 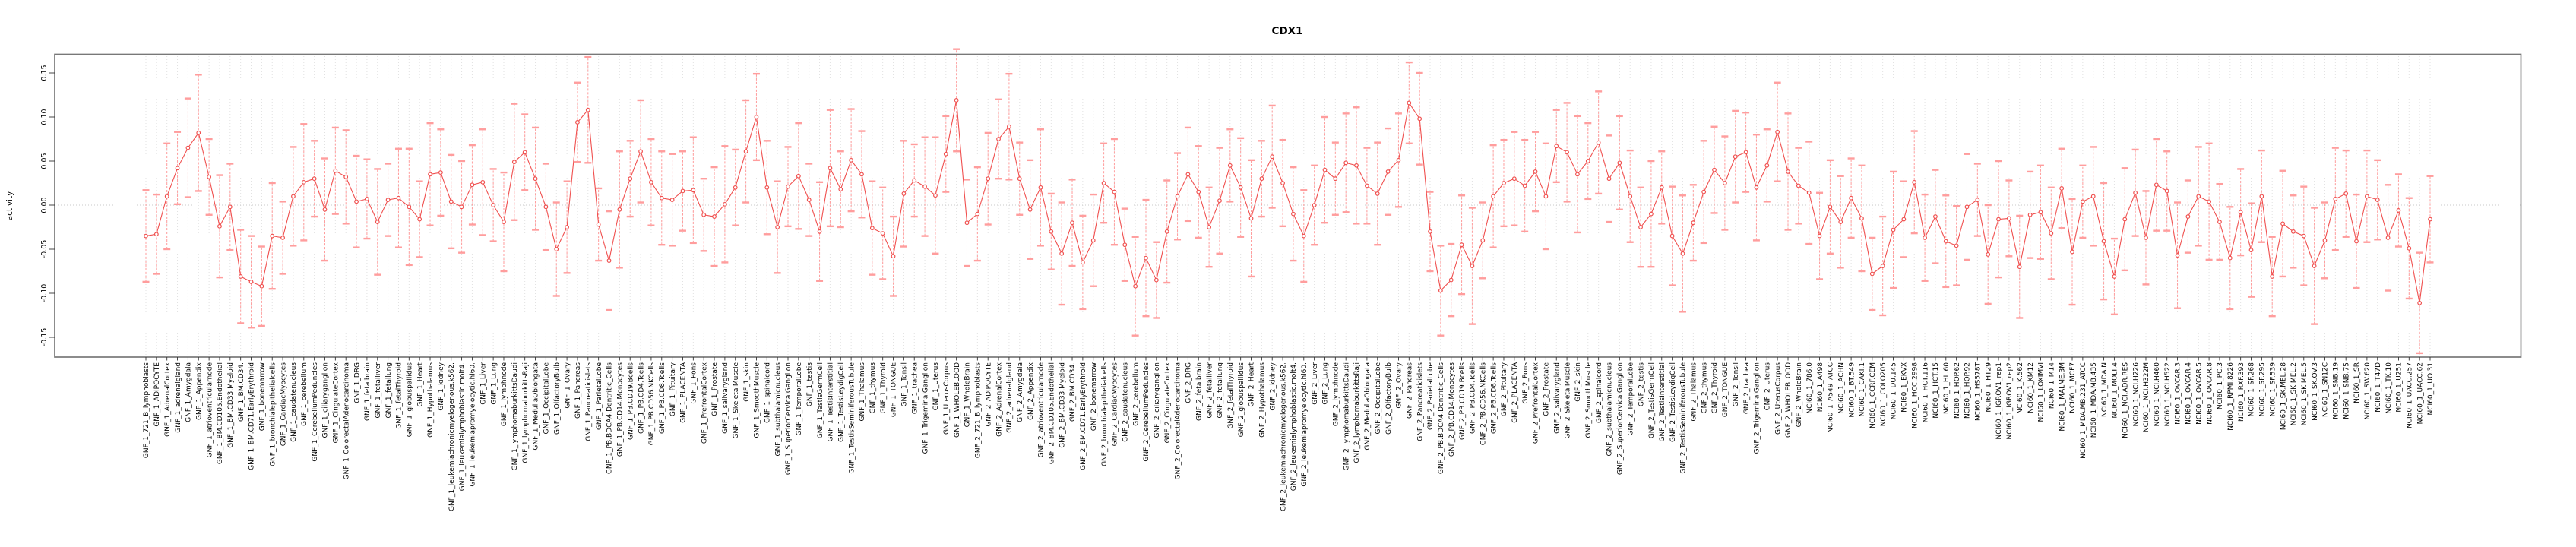 What do you see at coordinates (252, 416) in the screenshot?
I see `x-tick-label: GNF_1_BM.CD71.EarlyErythroid` at bounding box center [252, 416].